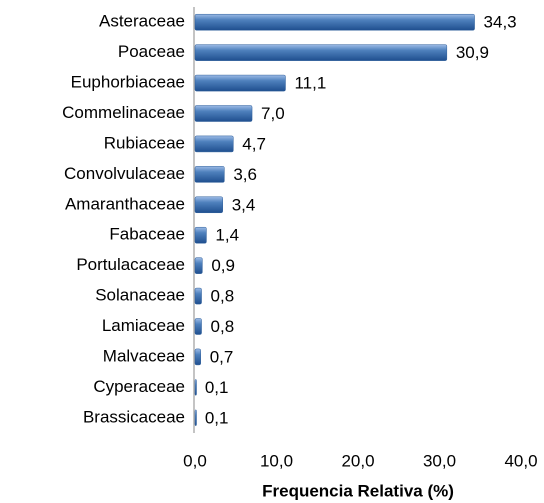 The image size is (544, 503). Describe the element at coordinates (151, 51) in the screenshot. I see `y-tick-label: Poaceae` at that location.